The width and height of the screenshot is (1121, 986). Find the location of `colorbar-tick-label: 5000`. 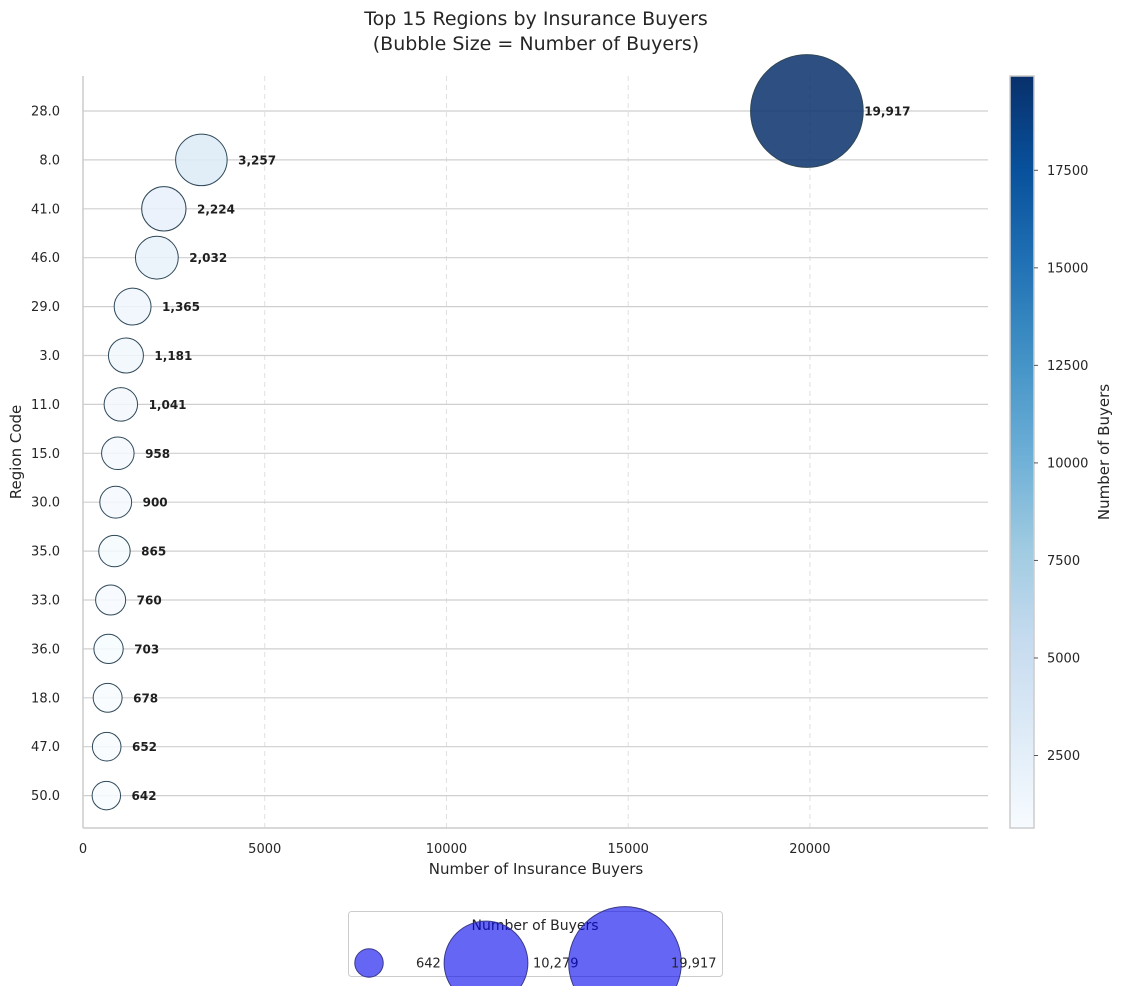

colorbar-tick-label: 5000 is located at coordinates (1063, 658).